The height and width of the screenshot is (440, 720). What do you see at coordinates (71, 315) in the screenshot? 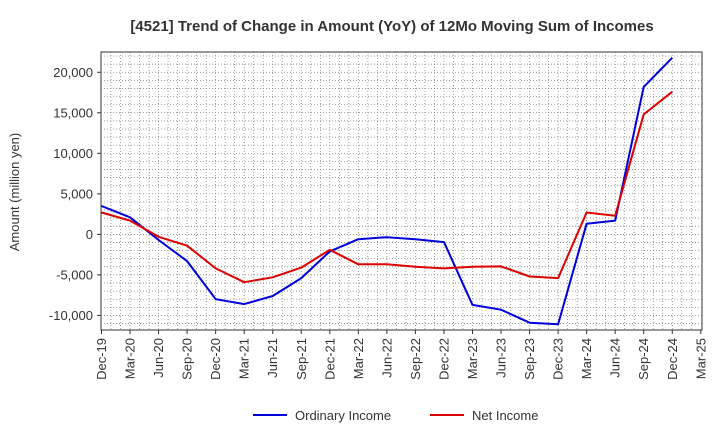
I see `y-tick-label: -10,000` at bounding box center [71, 315].